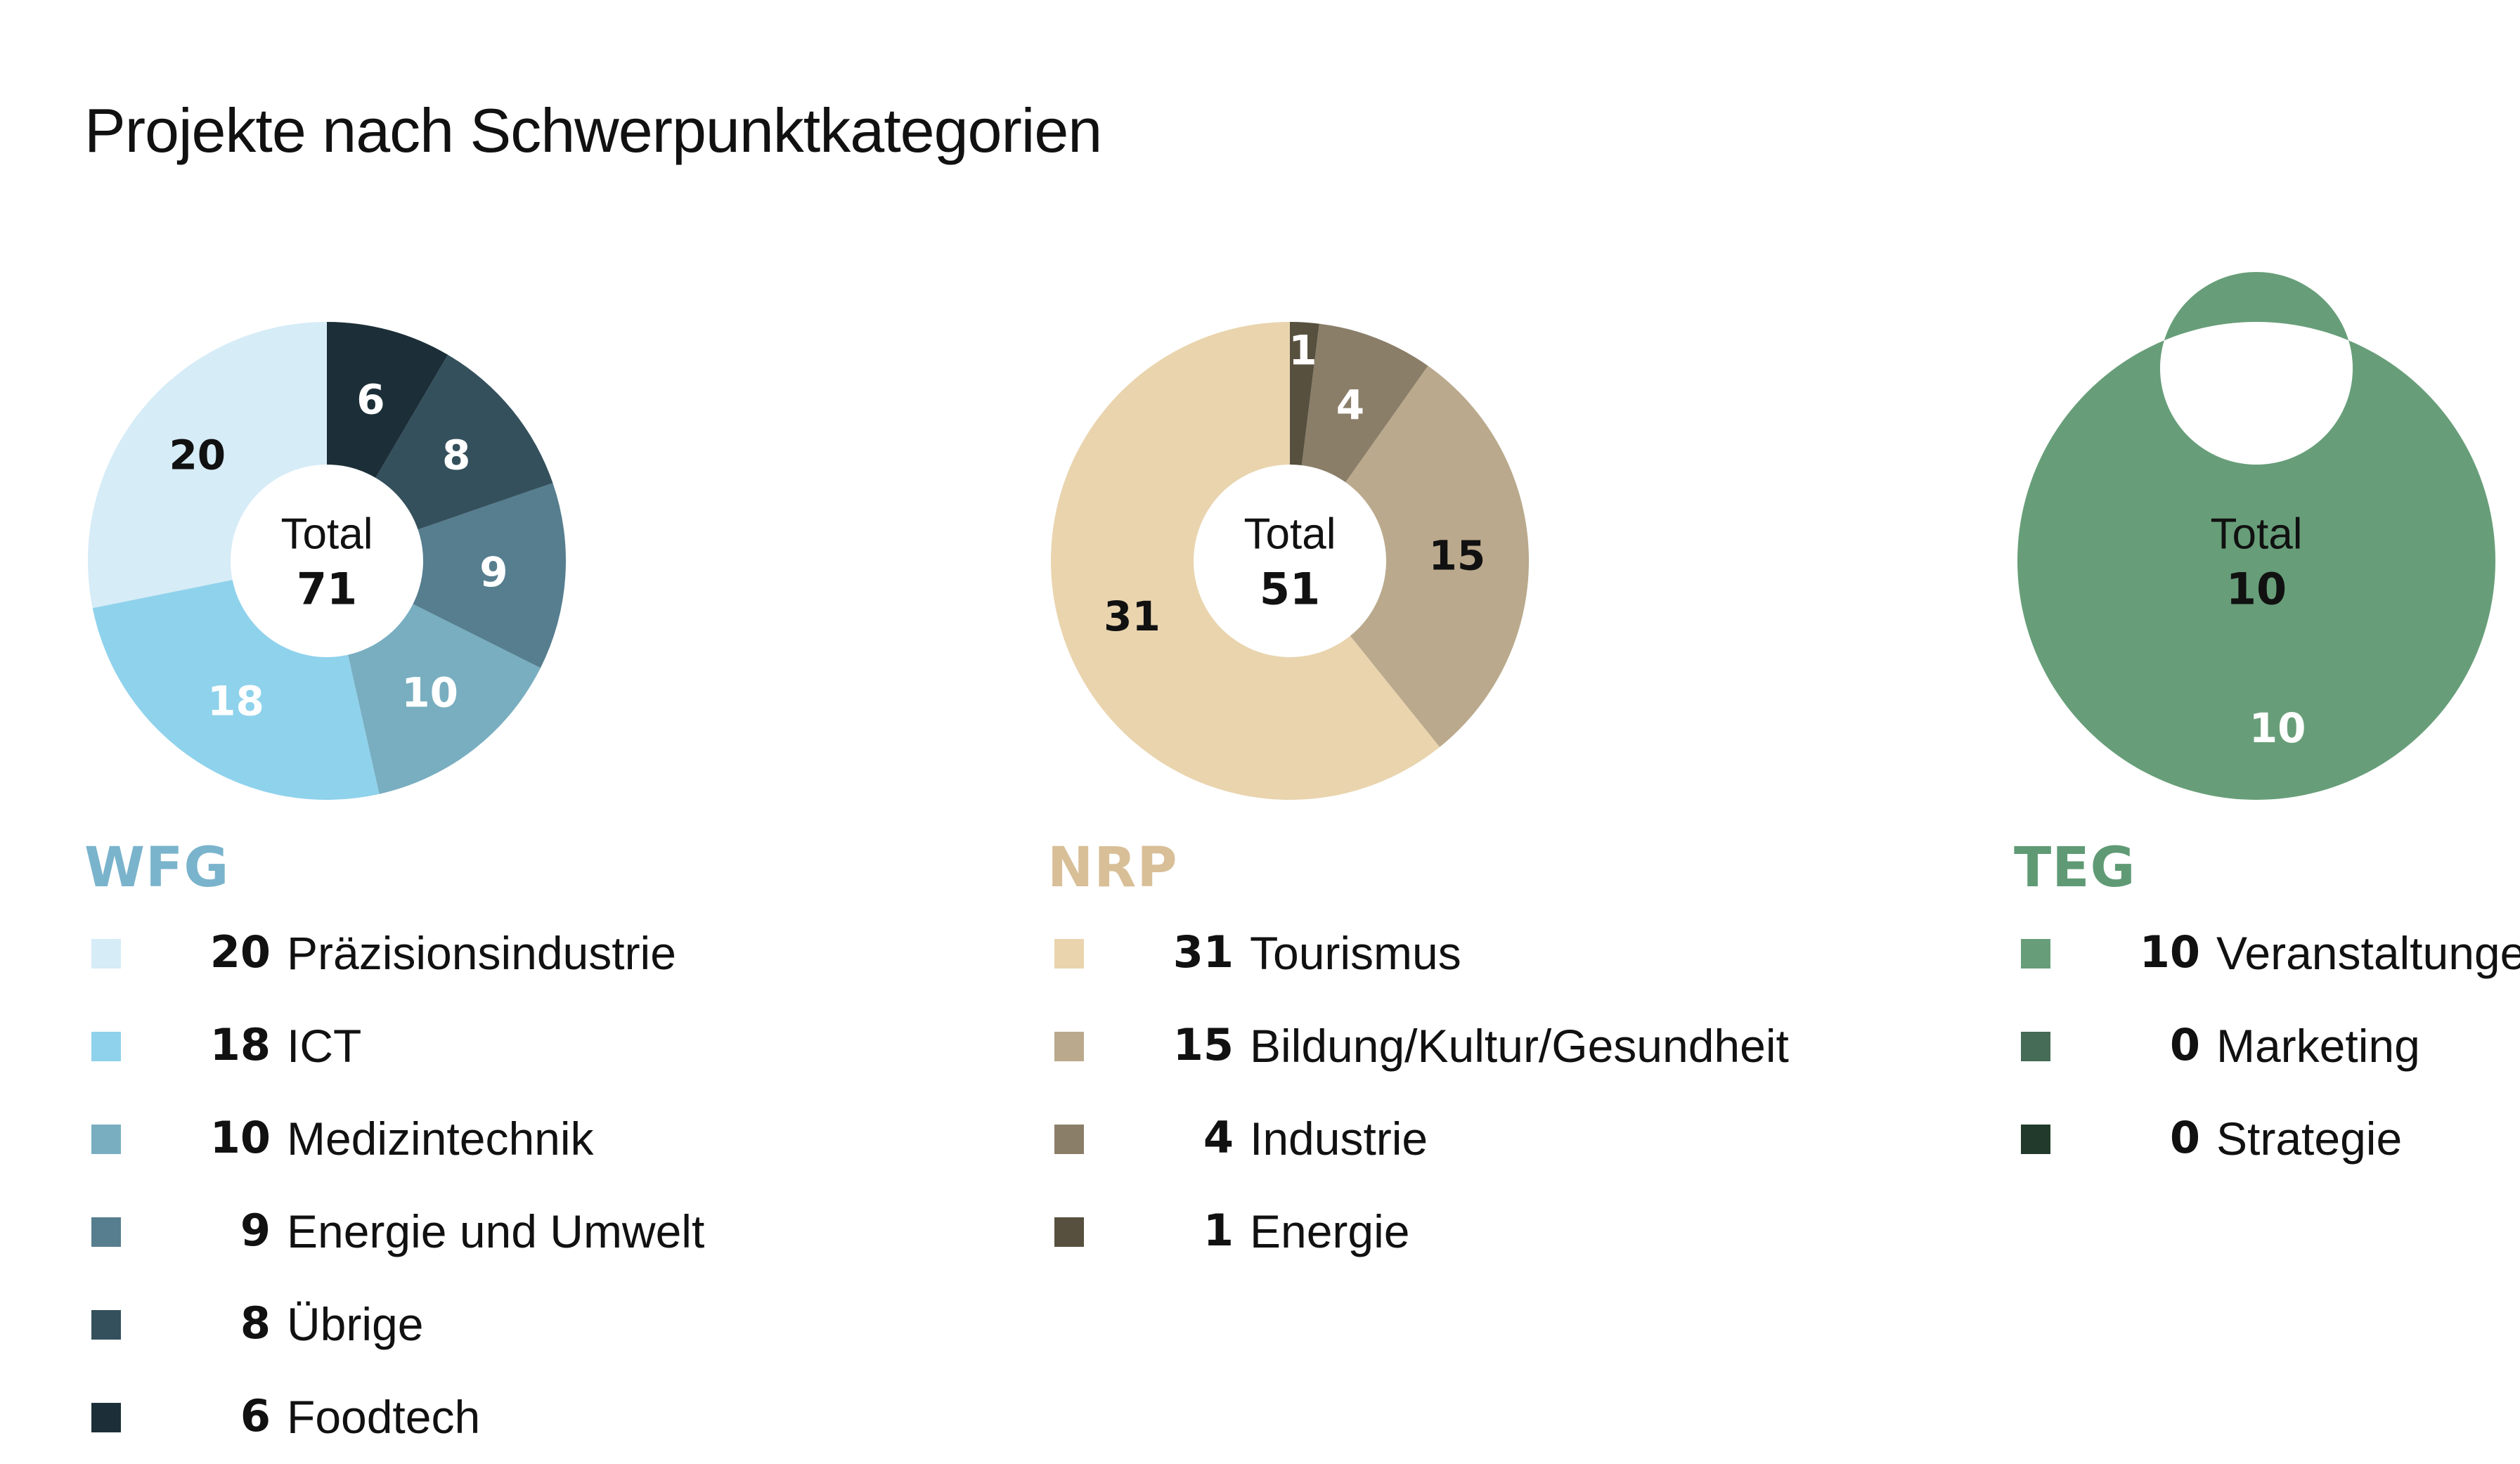 This screenshot has width=2520, height=1464. What do you see at coordinates (1290, 589) in the screenshot?
I see `center-total-value: 51` at bounding box center [1290, 589].